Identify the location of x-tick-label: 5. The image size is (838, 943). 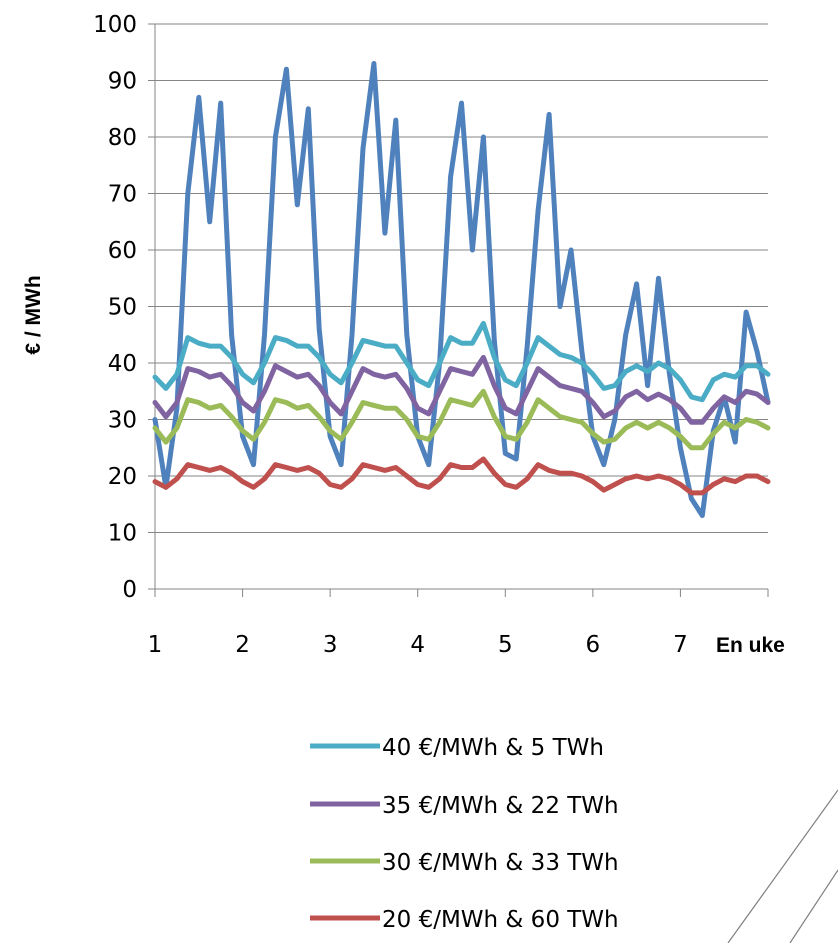
(505, 645).